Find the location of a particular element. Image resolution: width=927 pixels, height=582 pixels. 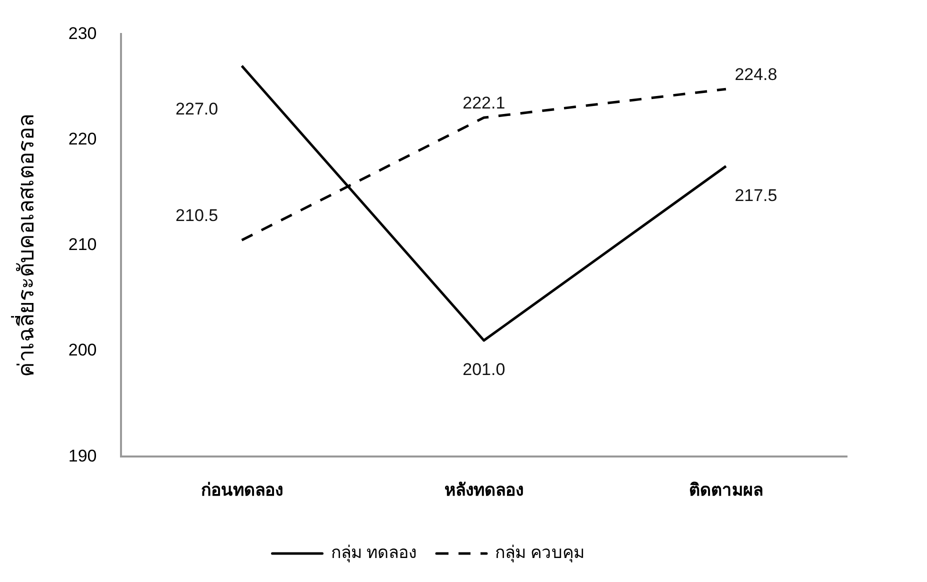

data-label: 227.0 is located at coordinates (197, 109).